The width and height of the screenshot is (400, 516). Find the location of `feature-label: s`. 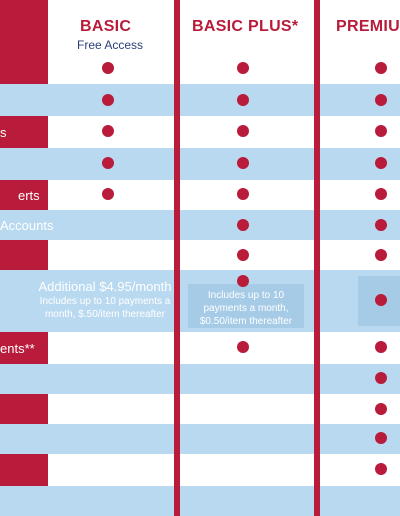

feature-label: s is located at coordinates (24, 132).